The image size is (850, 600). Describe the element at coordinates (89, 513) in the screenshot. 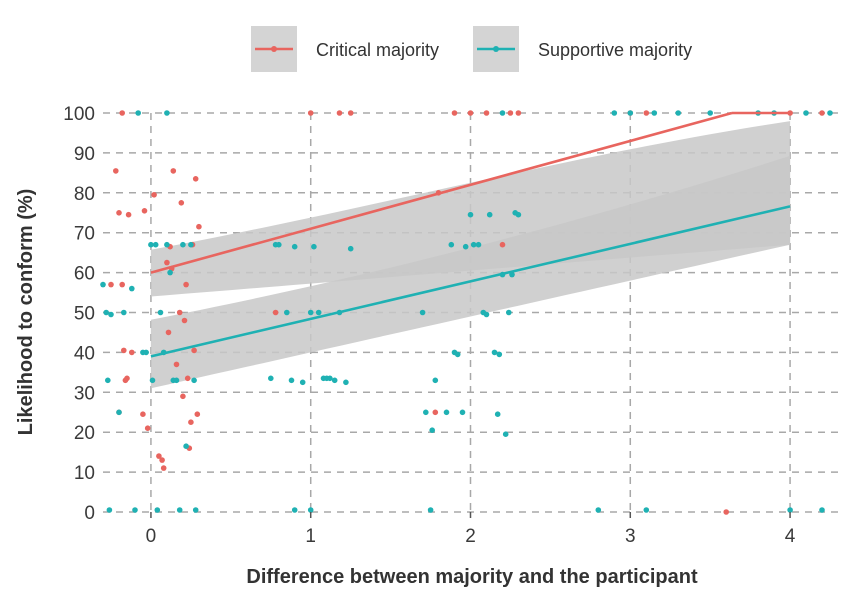

I see `y-tick-label: 0` at that location.